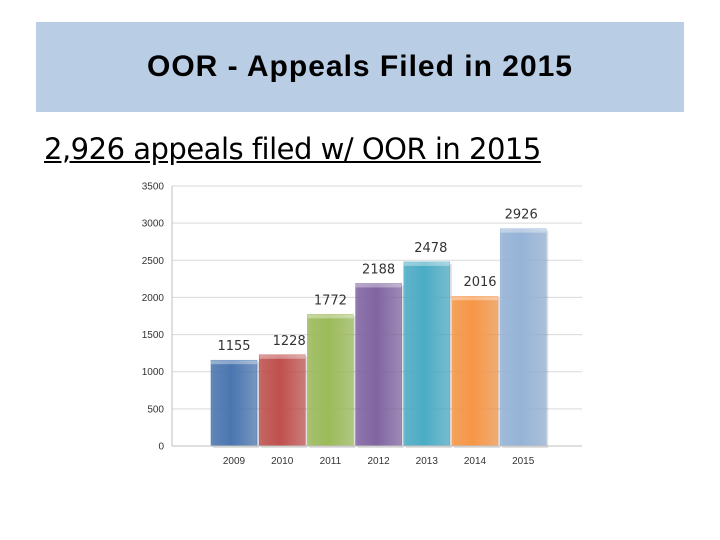 Image resolution: width=720 pixels, height=540 pixels. Describe the element at coordinates (331, 461) in the screenshot. I see `x-tick-label: 2011` at that location.